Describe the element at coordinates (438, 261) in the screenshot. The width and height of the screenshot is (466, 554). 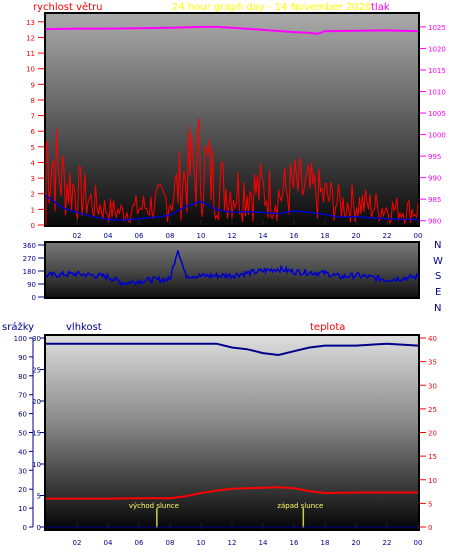
I see `compass-label: W` at that location.